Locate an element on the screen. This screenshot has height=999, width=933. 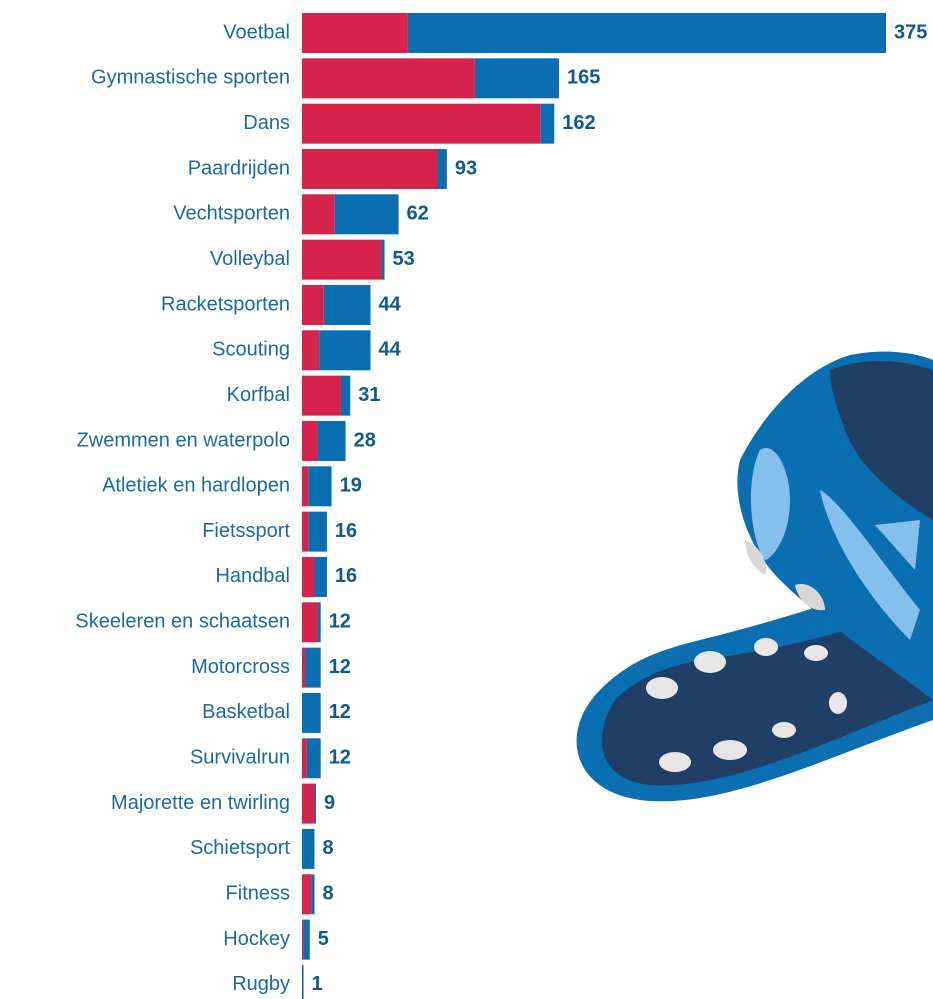
total-label: 9 is located at coordinates (329, 803).